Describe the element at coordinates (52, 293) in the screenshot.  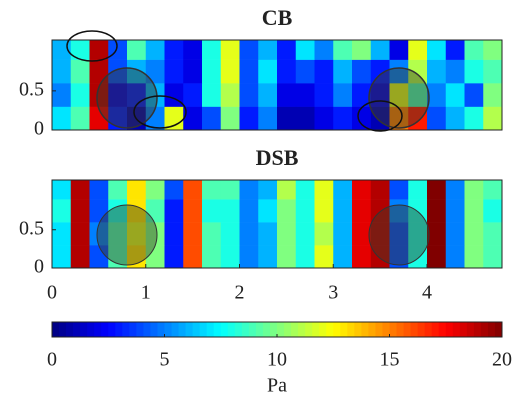
I see `x-tick-label: 0` at that location.